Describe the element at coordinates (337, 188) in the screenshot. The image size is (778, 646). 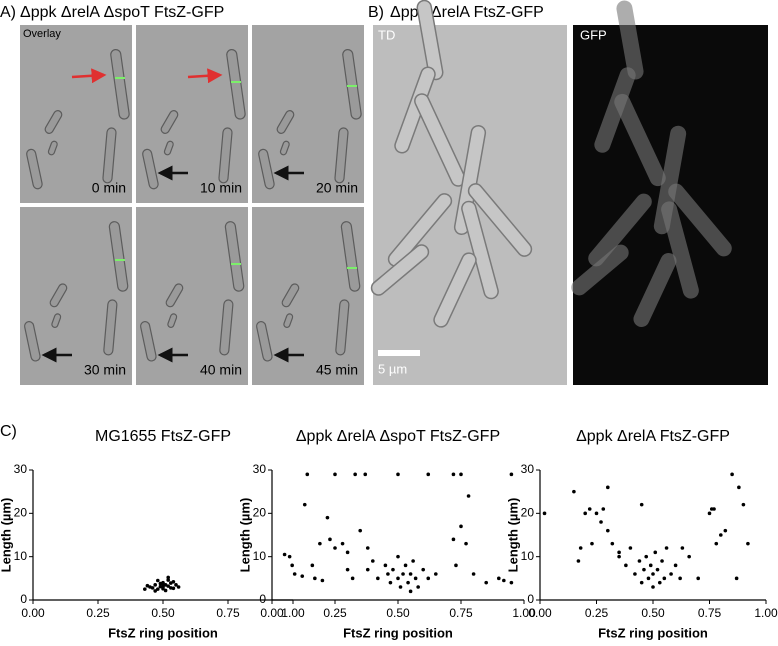
I see `time-label: 20 min` at that location.